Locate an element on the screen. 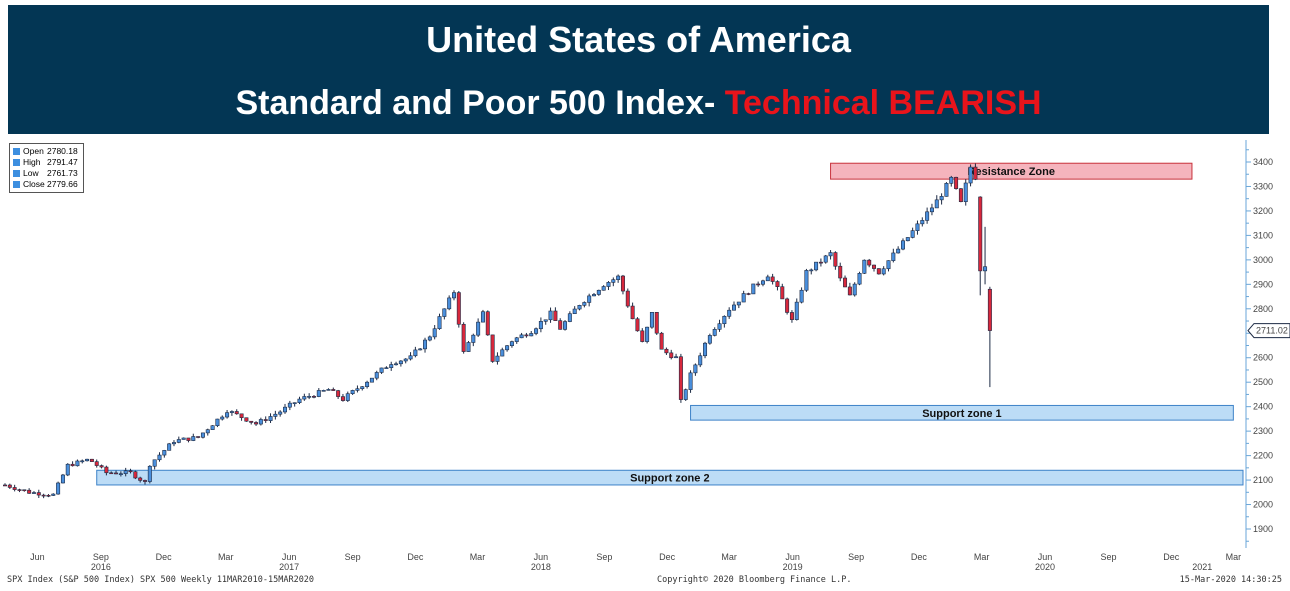 The height and width of the screenshot is (591, 1290). footer-timestamp: 15-Mar-2020 14:30:25 is located at coordinates (1230, 580).